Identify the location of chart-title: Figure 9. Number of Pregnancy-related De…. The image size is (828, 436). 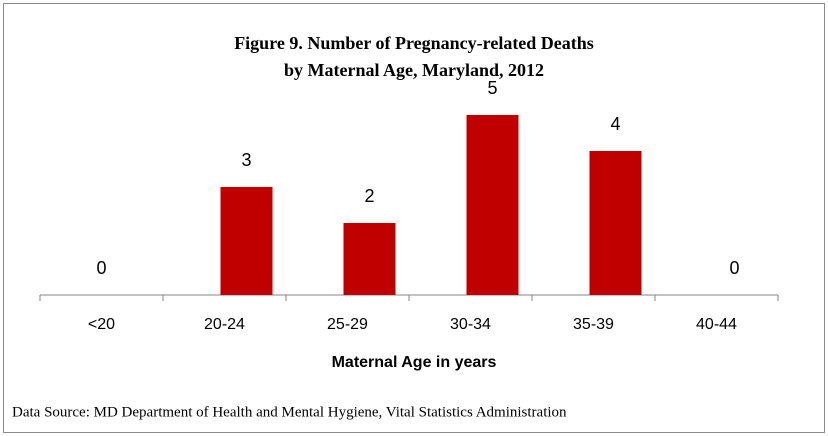
(414, 43).